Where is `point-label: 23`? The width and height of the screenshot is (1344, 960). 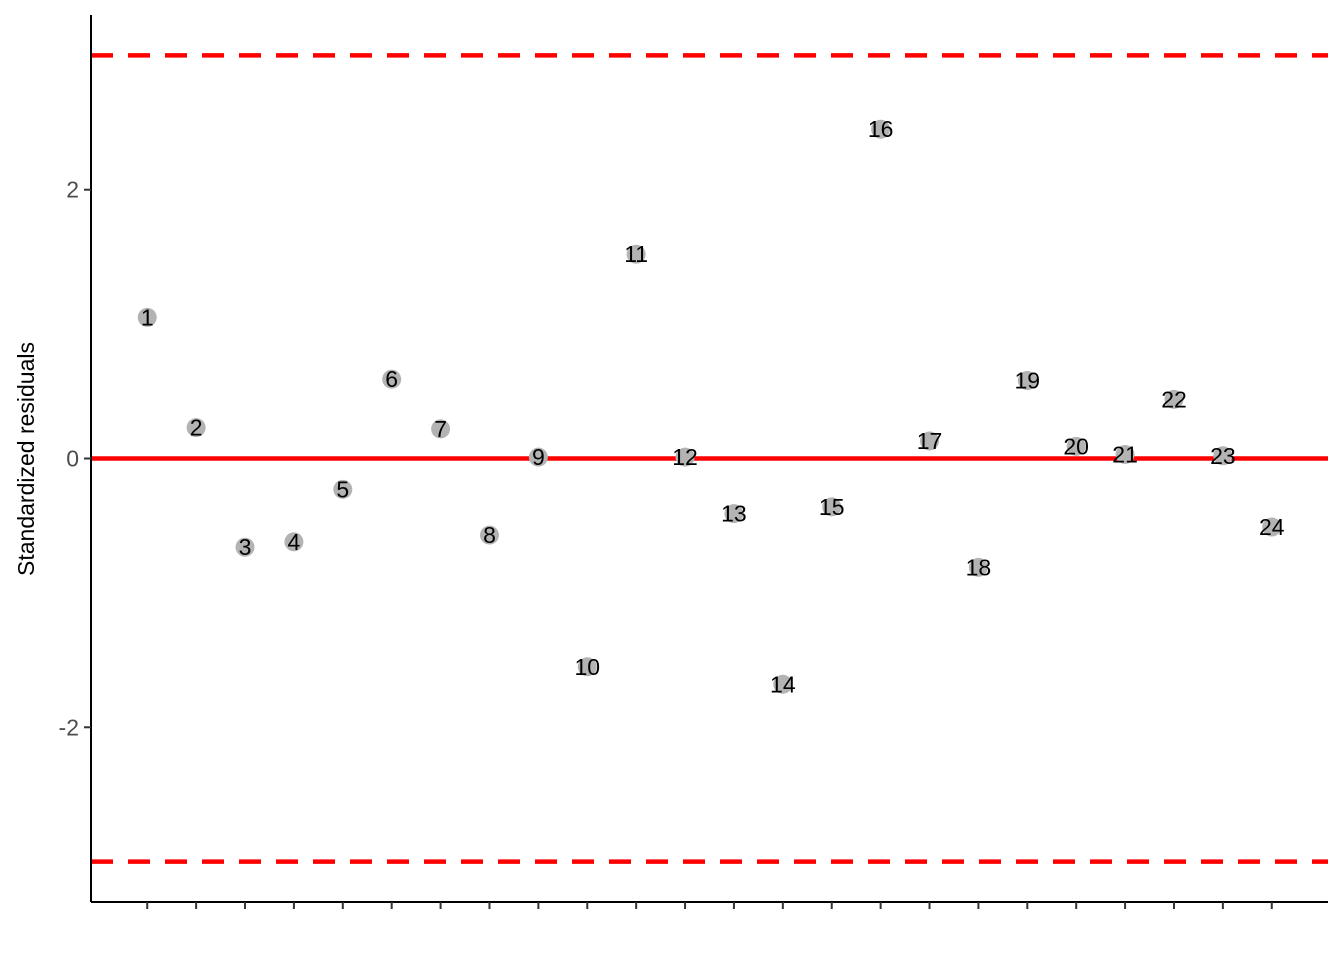 point-label: 23 is located at coordinates (1223, 456).